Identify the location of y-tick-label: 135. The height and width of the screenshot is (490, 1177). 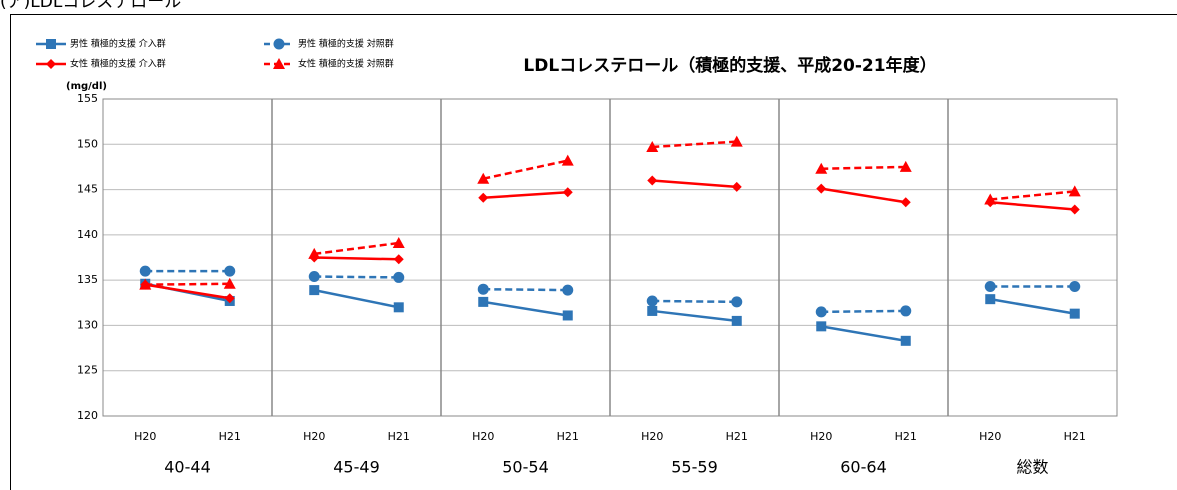
(87, 279).